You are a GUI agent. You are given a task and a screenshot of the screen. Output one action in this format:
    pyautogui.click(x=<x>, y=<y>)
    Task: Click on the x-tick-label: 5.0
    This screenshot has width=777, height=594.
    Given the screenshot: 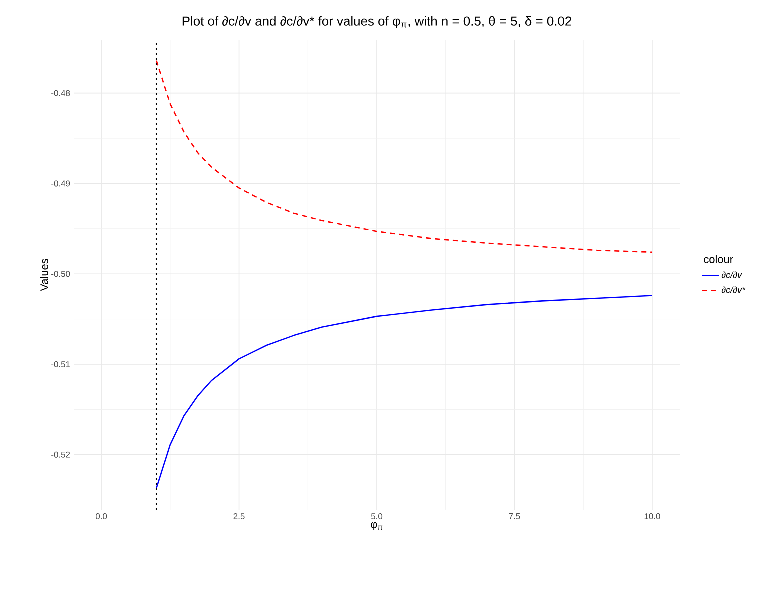 What is the action you would take?
    pyautogui.click(x=377, y=517)
    